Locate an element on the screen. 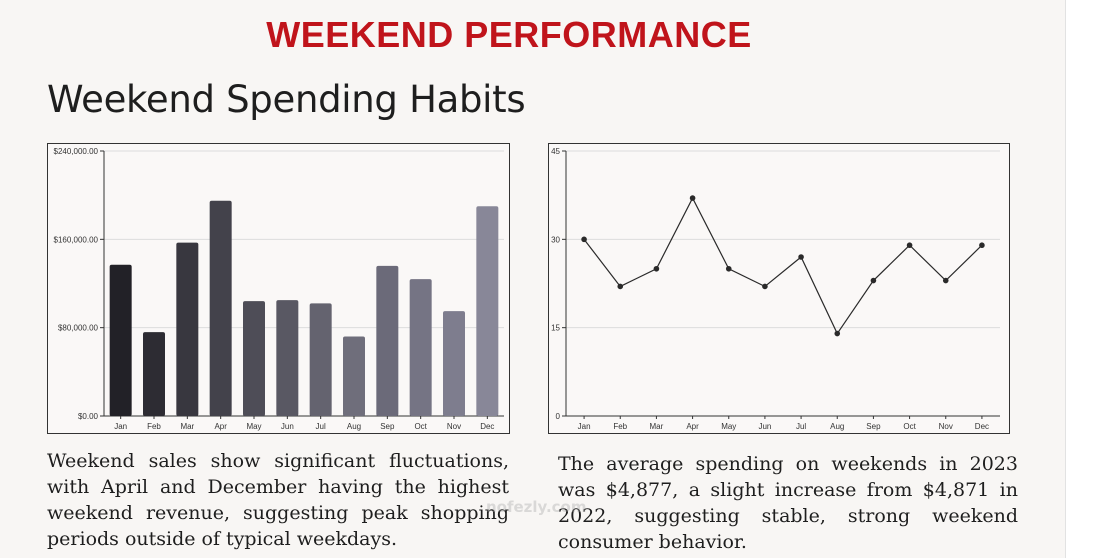  scrollbar-track is located at coordinates (1082, 279).